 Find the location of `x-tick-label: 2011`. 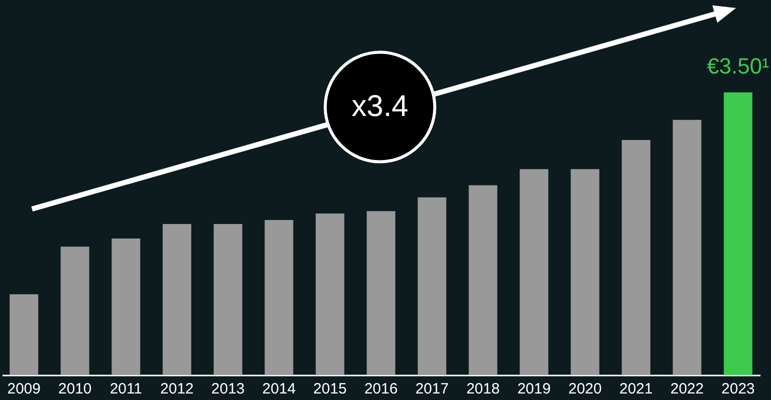

x-tick-label: 2011 is located at coordinates (126, 389).